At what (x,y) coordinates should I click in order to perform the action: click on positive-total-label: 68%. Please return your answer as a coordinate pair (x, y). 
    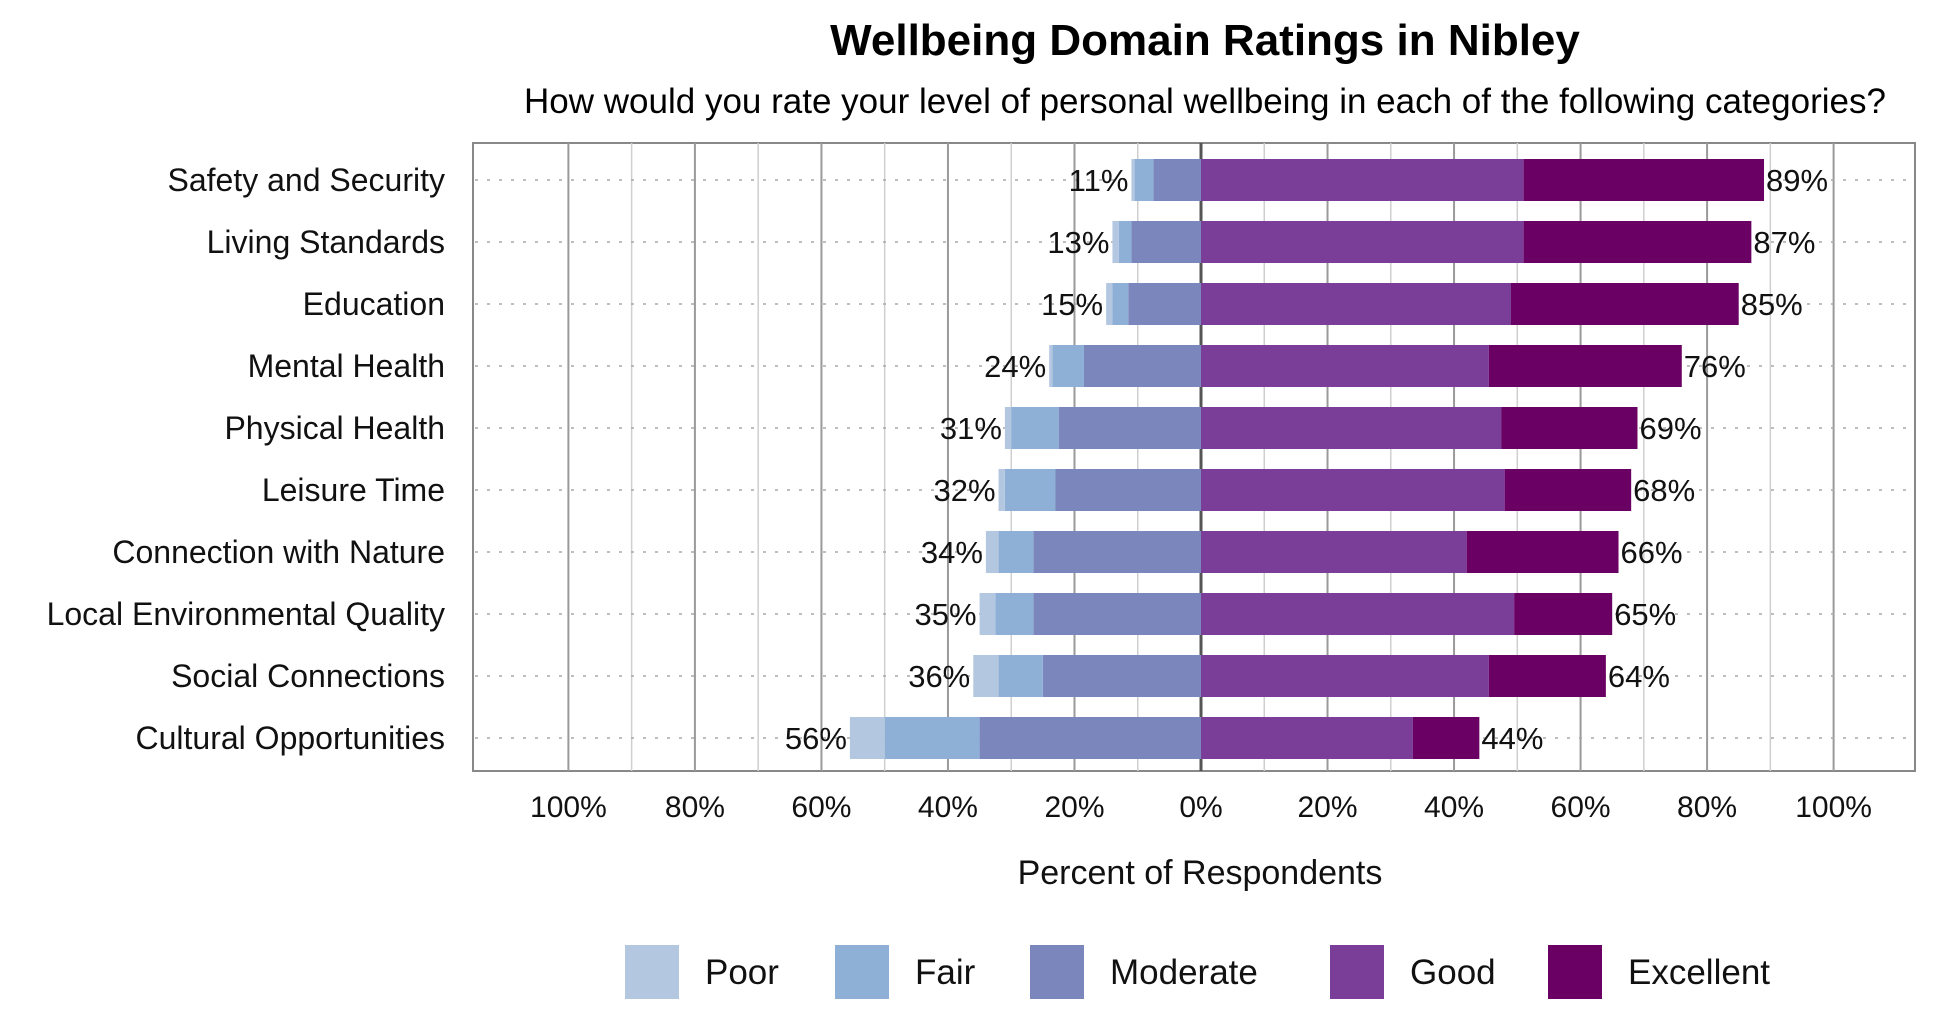
    Looking at the image, I should click on (1664, 490).